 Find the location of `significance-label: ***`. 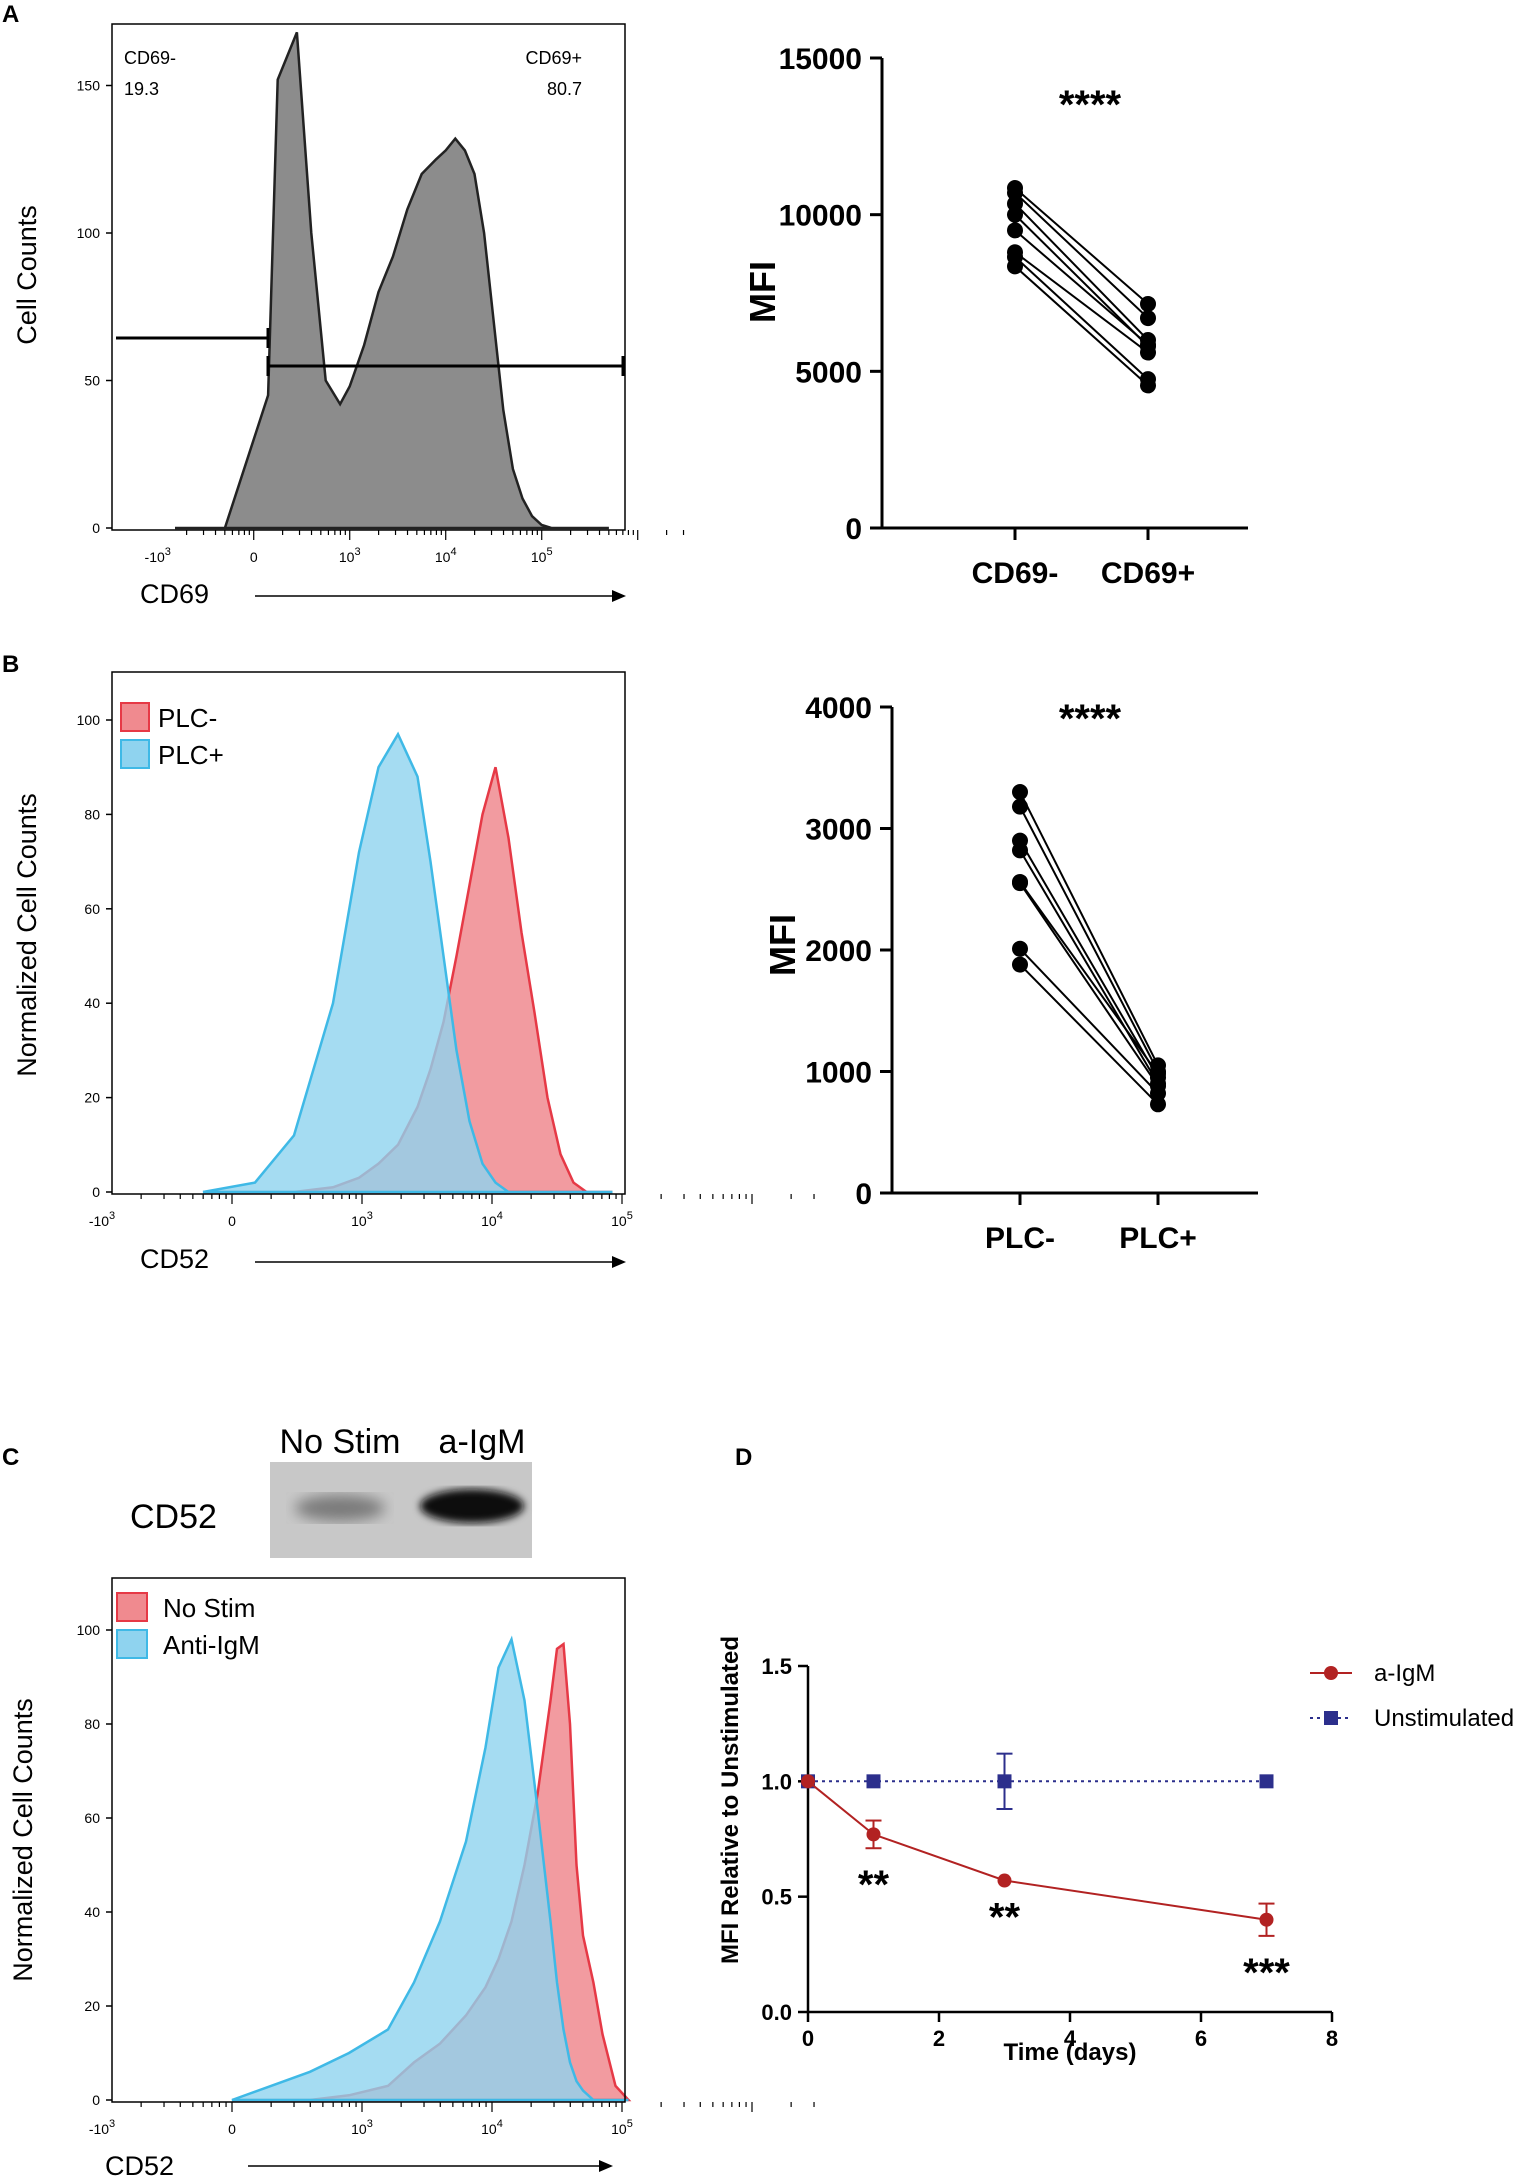

significance-label: *** is located at coordinates (1266, 1973).